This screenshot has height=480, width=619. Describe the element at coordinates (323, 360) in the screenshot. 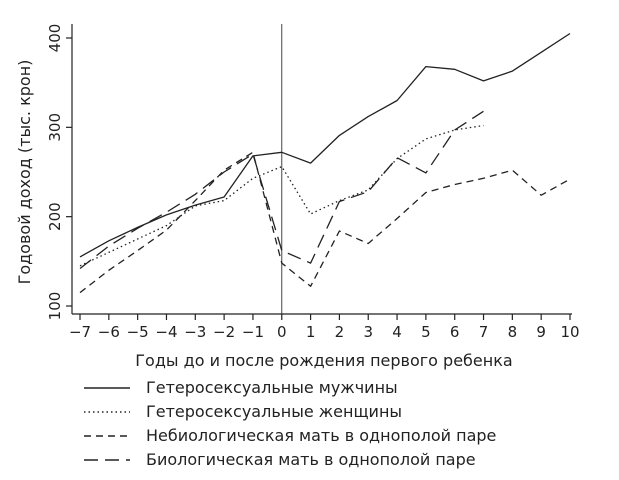

I see `x-axis-title: Годы до и после рождения первого ребенка` at that location.